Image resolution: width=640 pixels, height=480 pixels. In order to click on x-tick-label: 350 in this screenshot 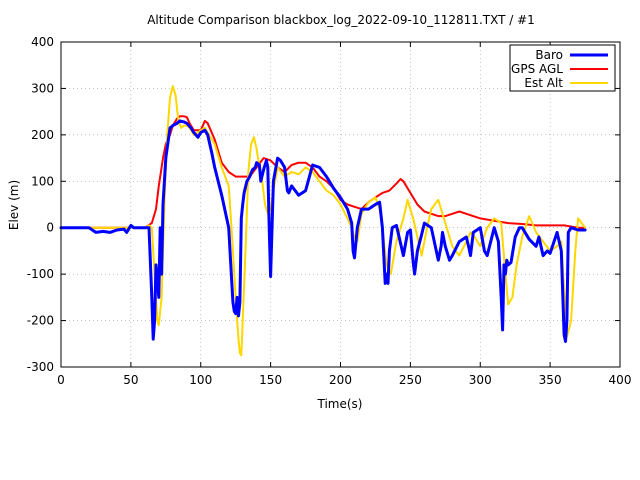, I will do `click(550, 380)`.